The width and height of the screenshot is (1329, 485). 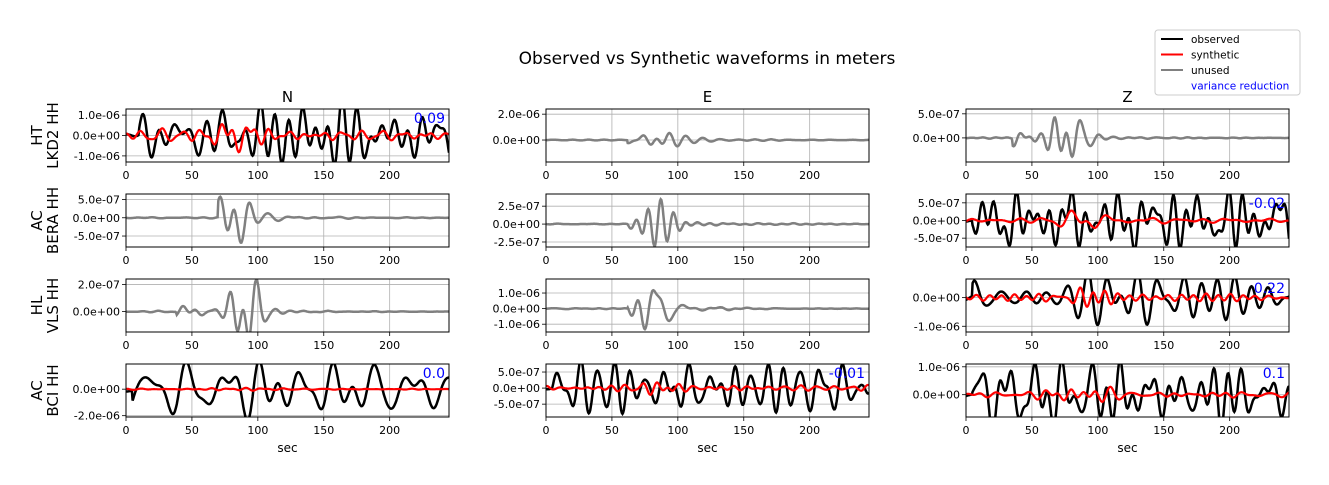 I want to click on variance-reduction-label: -0.01, so click(x=847, y=374).